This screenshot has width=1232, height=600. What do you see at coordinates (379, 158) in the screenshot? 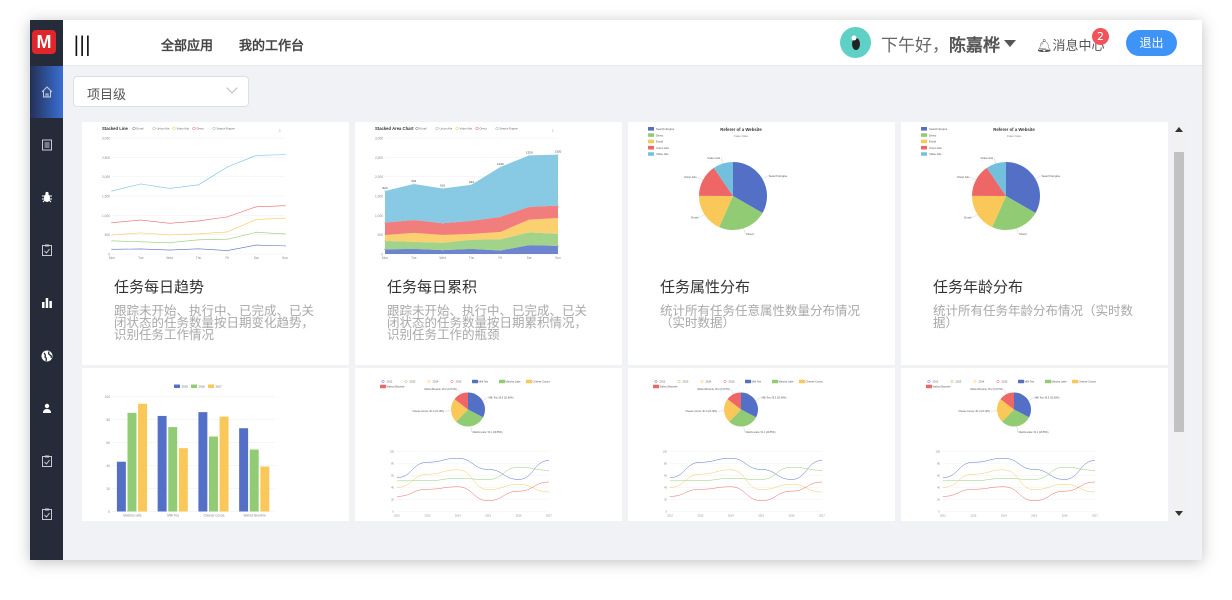
I see `y-tick-label: 2,500` at bounding box center [379, 158].